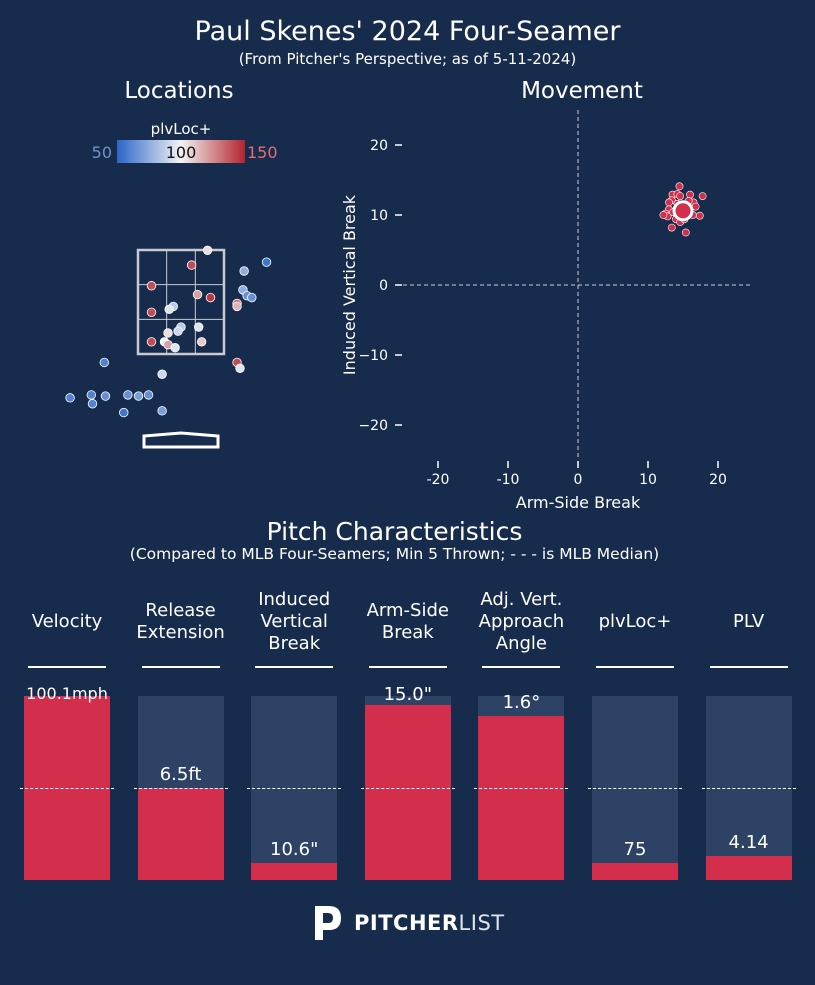  I want to click on metric-label-line: Adj. Vert., so click(521, 599).